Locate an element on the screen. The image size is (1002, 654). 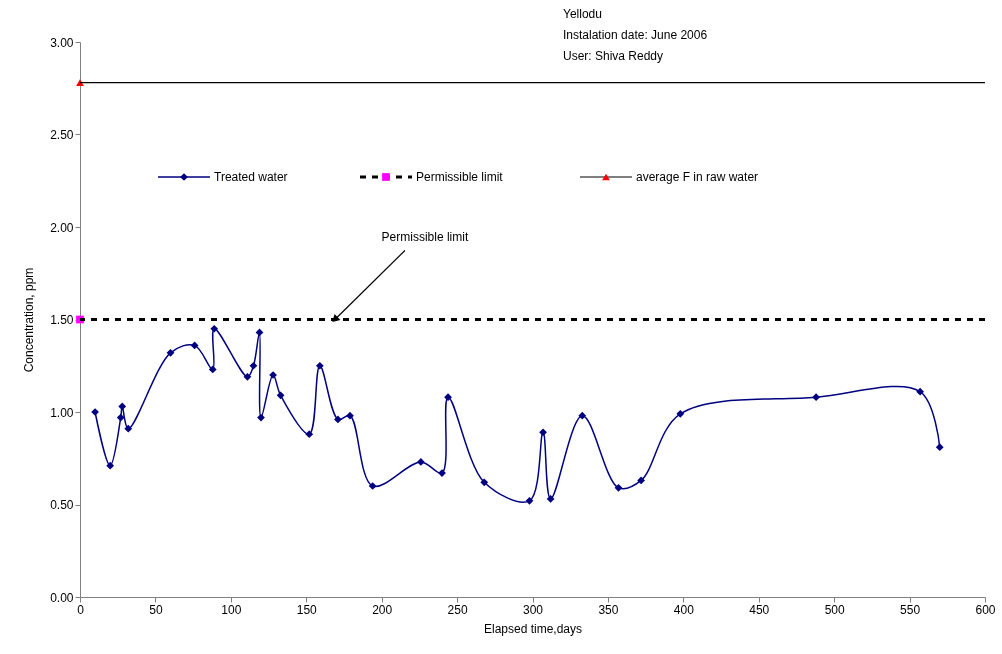
legend-label: average F in raw water is located at coordinates (697, 177).